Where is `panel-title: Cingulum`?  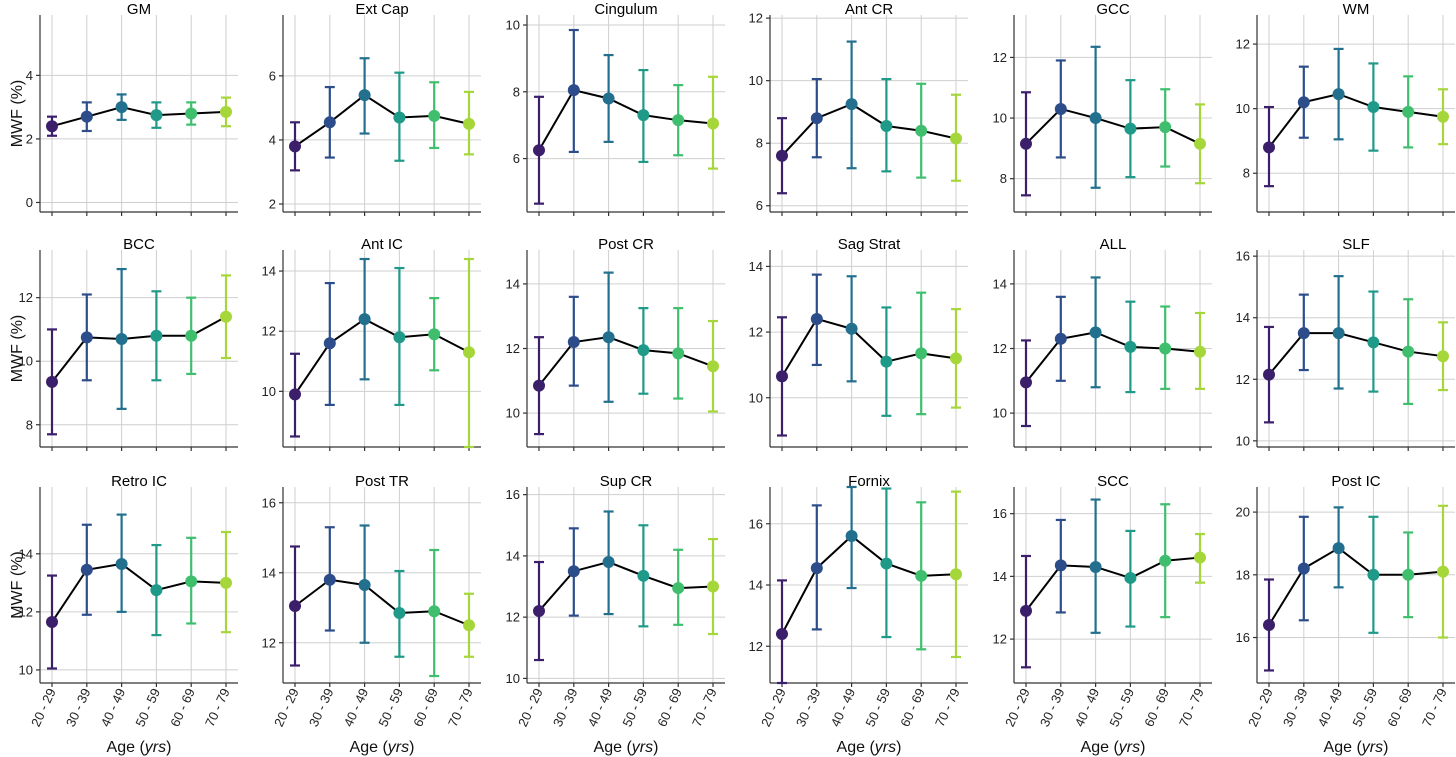
panel-title: Cingulum is located at coordinates (625, 9).